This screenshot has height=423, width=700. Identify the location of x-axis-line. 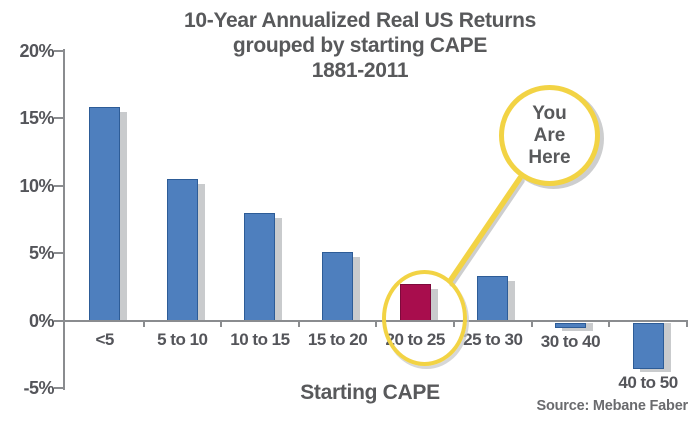
(375, 321).